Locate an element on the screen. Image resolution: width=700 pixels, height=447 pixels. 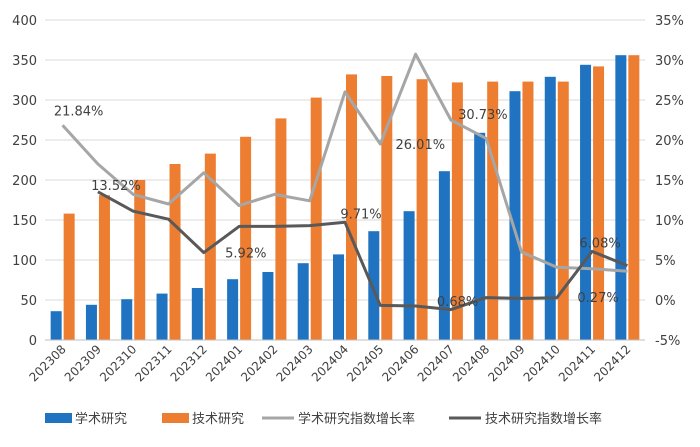
x-tick-label: 202310 is located at coordinates (118, 363).